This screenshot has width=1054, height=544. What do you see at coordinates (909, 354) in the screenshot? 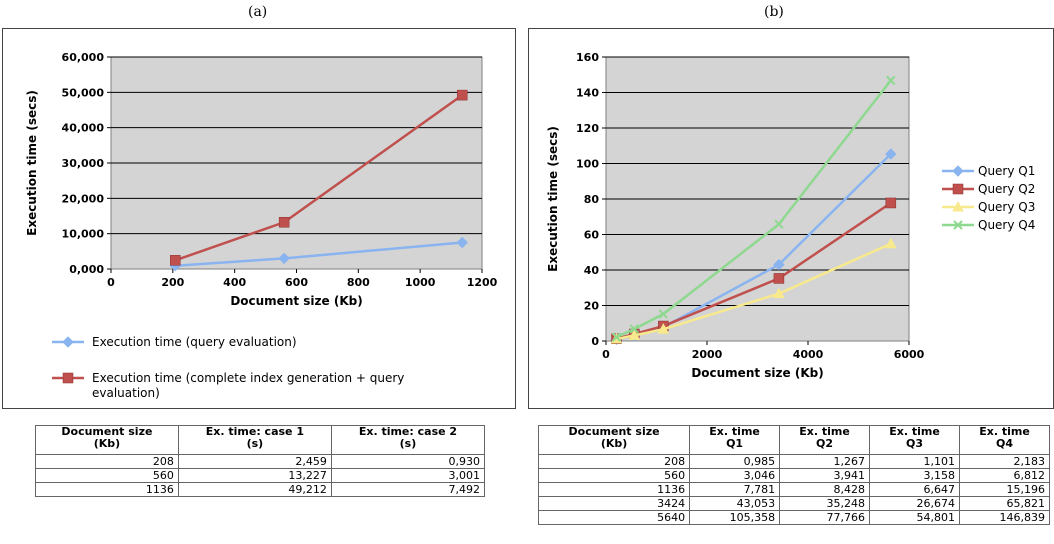
I see `chart-b-x-tick-label: 6000` at bounding box center [909, 354].